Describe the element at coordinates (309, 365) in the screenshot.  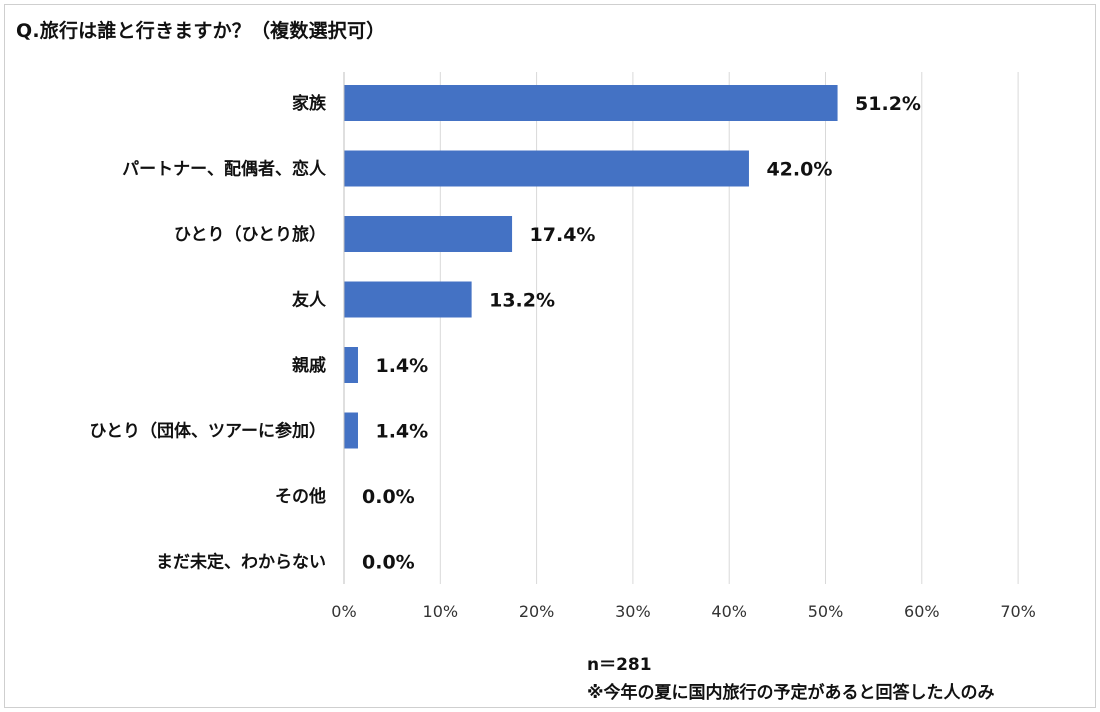
I see `category-label: 親戚` at that location.